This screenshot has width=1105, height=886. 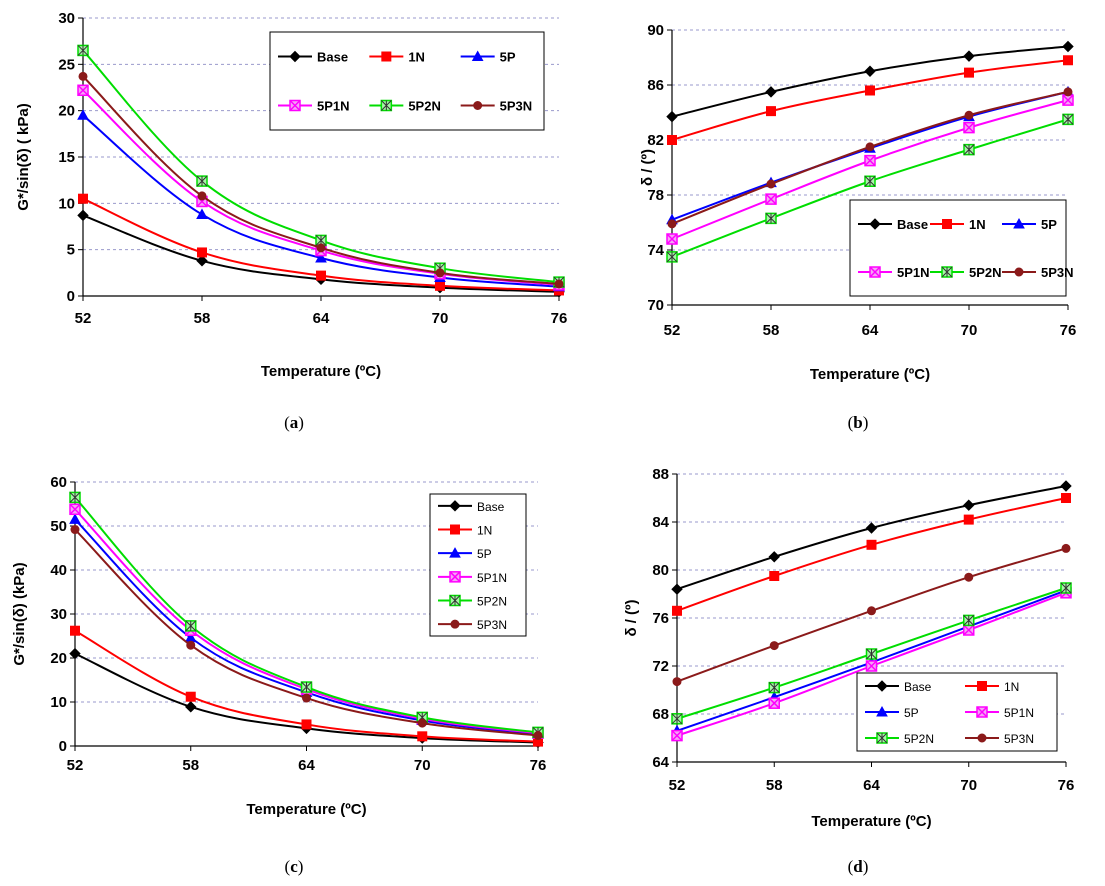 I want to click on legend-marker-d-1N, so click(x=982, y=686).